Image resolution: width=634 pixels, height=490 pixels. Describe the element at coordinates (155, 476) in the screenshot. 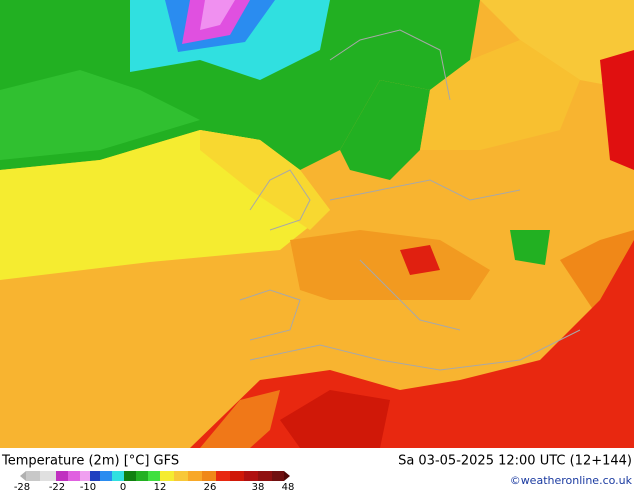

I see `colorbar` at that location.